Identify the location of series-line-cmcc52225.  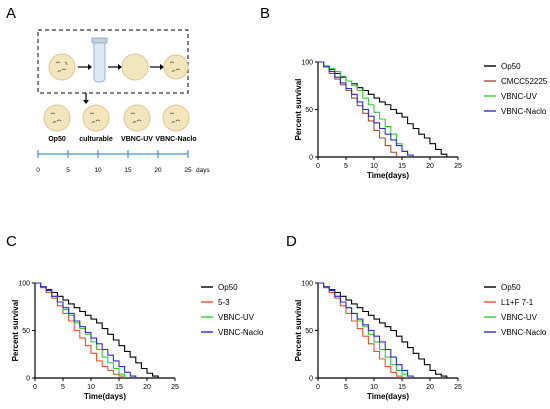
(357, 109).